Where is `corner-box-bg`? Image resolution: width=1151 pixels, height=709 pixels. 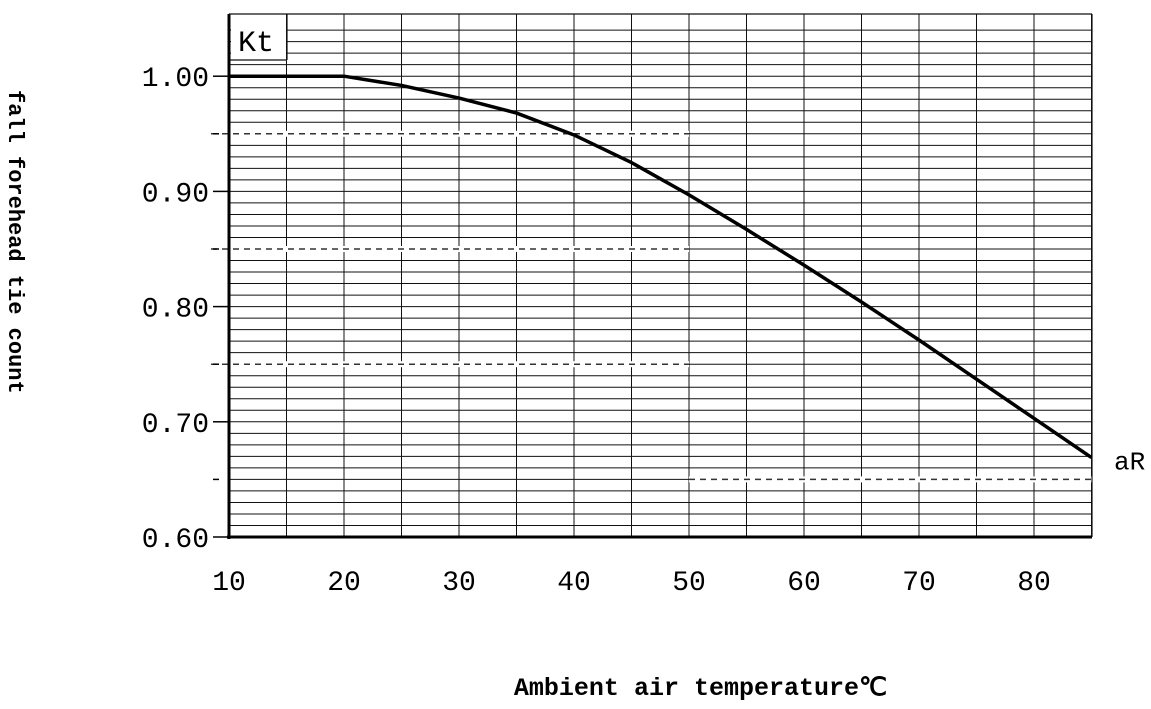 corner-box-bg is located at coordinates (258, 38).